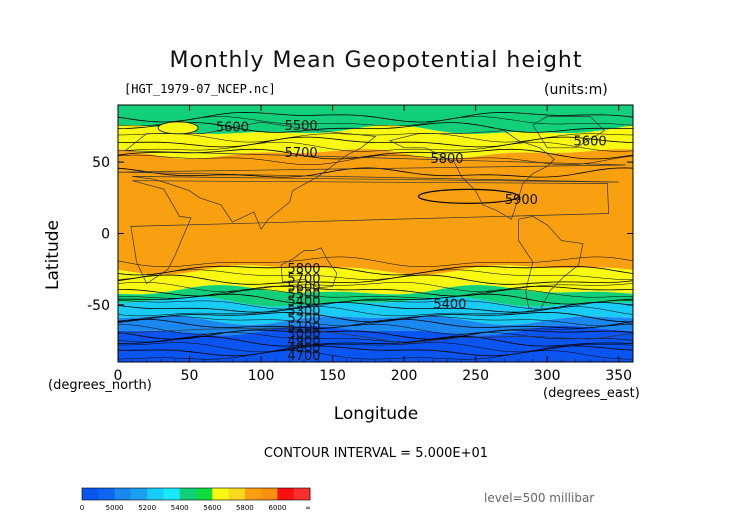 Image resolution: width=752 pixels, height=532 pixels. What do you see at coordinates (475, 376) in the screenshot?
I see `x-tick-label: 250` at bounding box center [475, 376].